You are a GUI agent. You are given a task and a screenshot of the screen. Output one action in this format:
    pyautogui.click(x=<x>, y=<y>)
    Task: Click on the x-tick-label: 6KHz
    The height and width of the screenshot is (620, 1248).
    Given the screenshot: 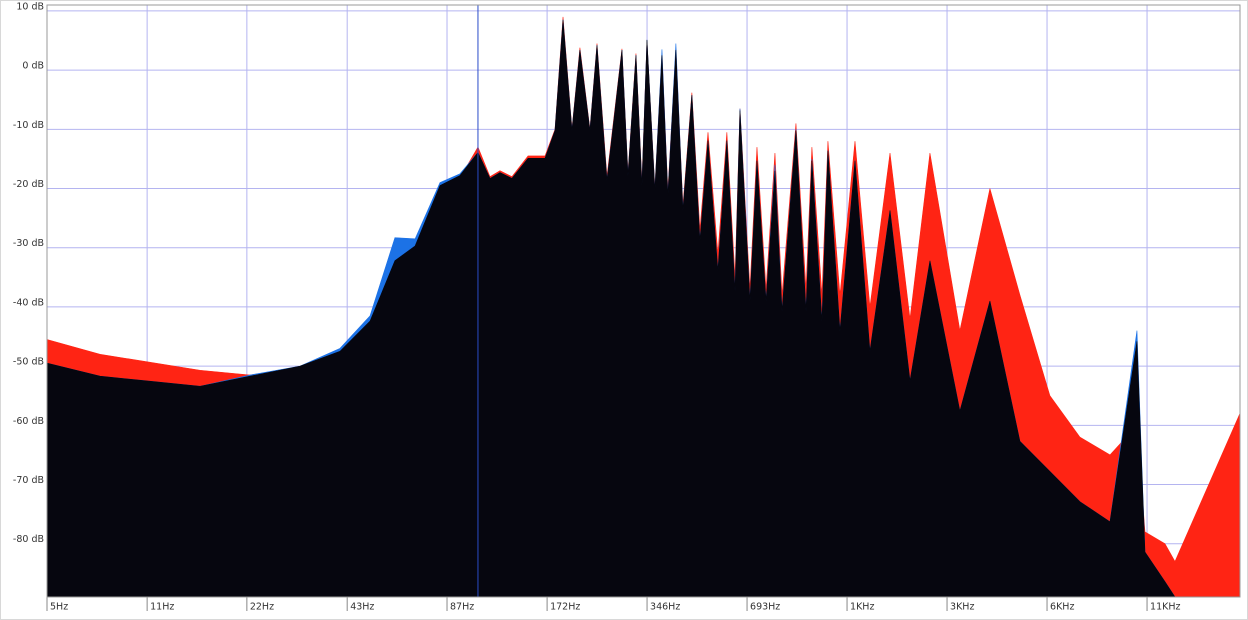 What is the action you would take?
    pyautogui.click(x=1062, y=607)
    